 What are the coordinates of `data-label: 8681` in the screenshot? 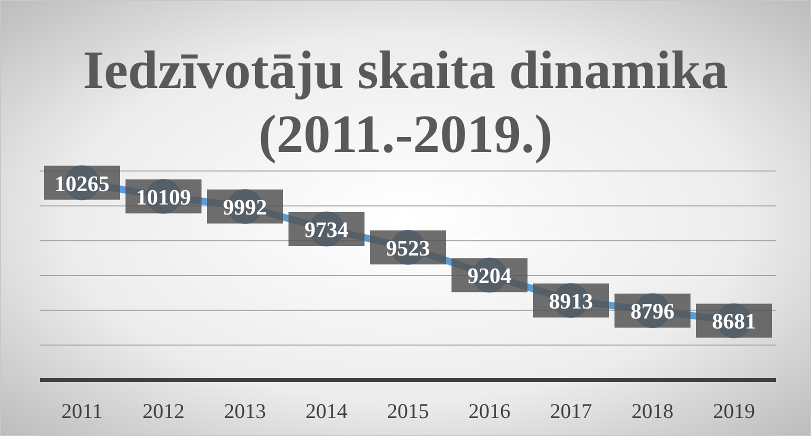 It's located at (734, 321).